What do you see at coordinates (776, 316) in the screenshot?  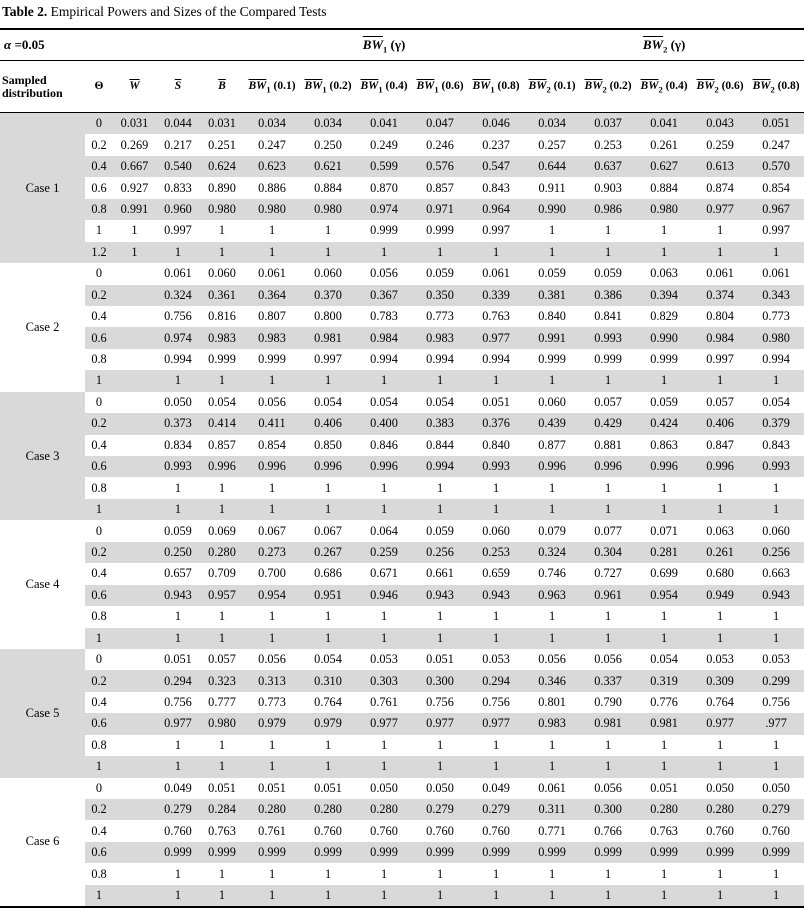 I see `value-cell: 0.773` at bounding box center [776, 316].